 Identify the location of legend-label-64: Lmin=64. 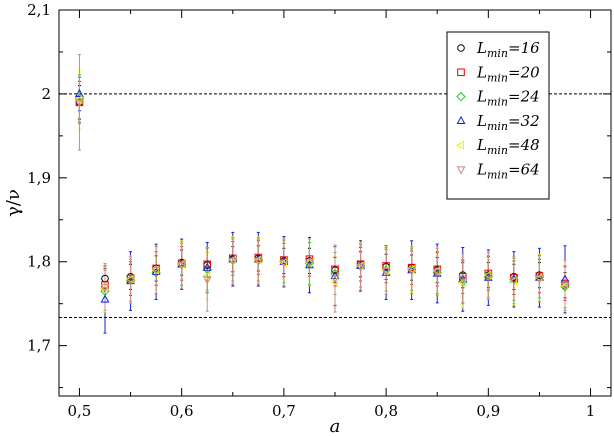
(508, 171).